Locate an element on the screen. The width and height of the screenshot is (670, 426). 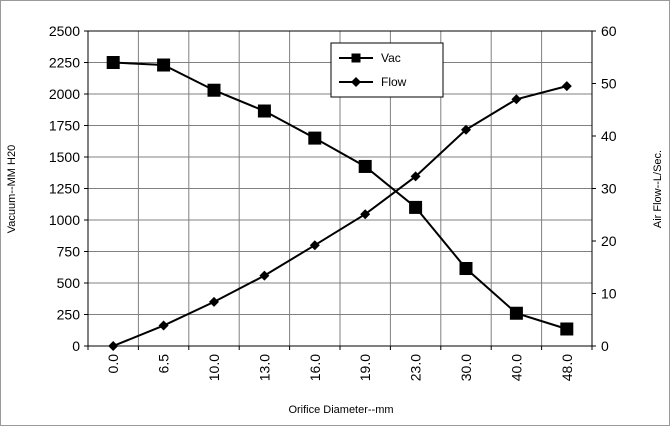
x-tick-label: 6.5 is located at coordinates (164, 364).